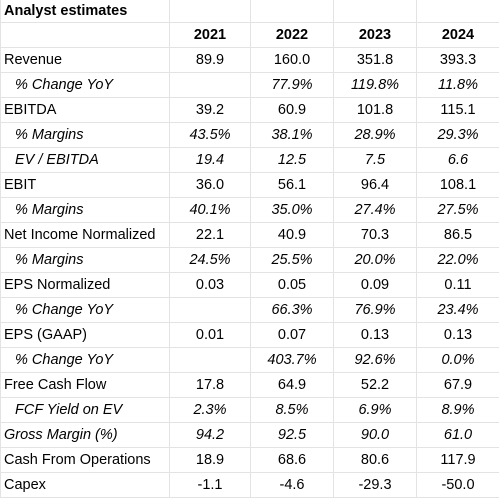 The height and width of the screenshot is (498, 499). What do you see at coordinates (85, 35) in the screenshot?
I see `header-label-cell` at bounding box center [85, 35].